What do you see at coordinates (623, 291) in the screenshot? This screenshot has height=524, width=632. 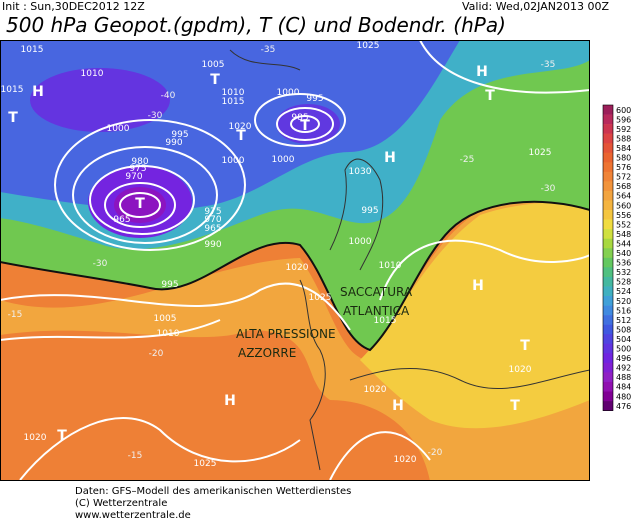 I see `scale-label: 524` at bounding box center [623, 291].